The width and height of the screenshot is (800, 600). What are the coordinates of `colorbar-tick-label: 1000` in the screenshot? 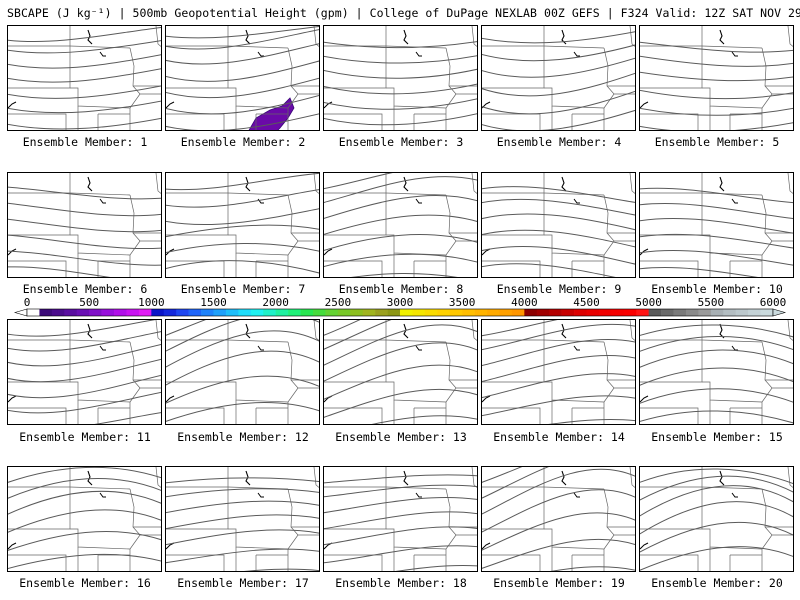 It's located at (151, 302).